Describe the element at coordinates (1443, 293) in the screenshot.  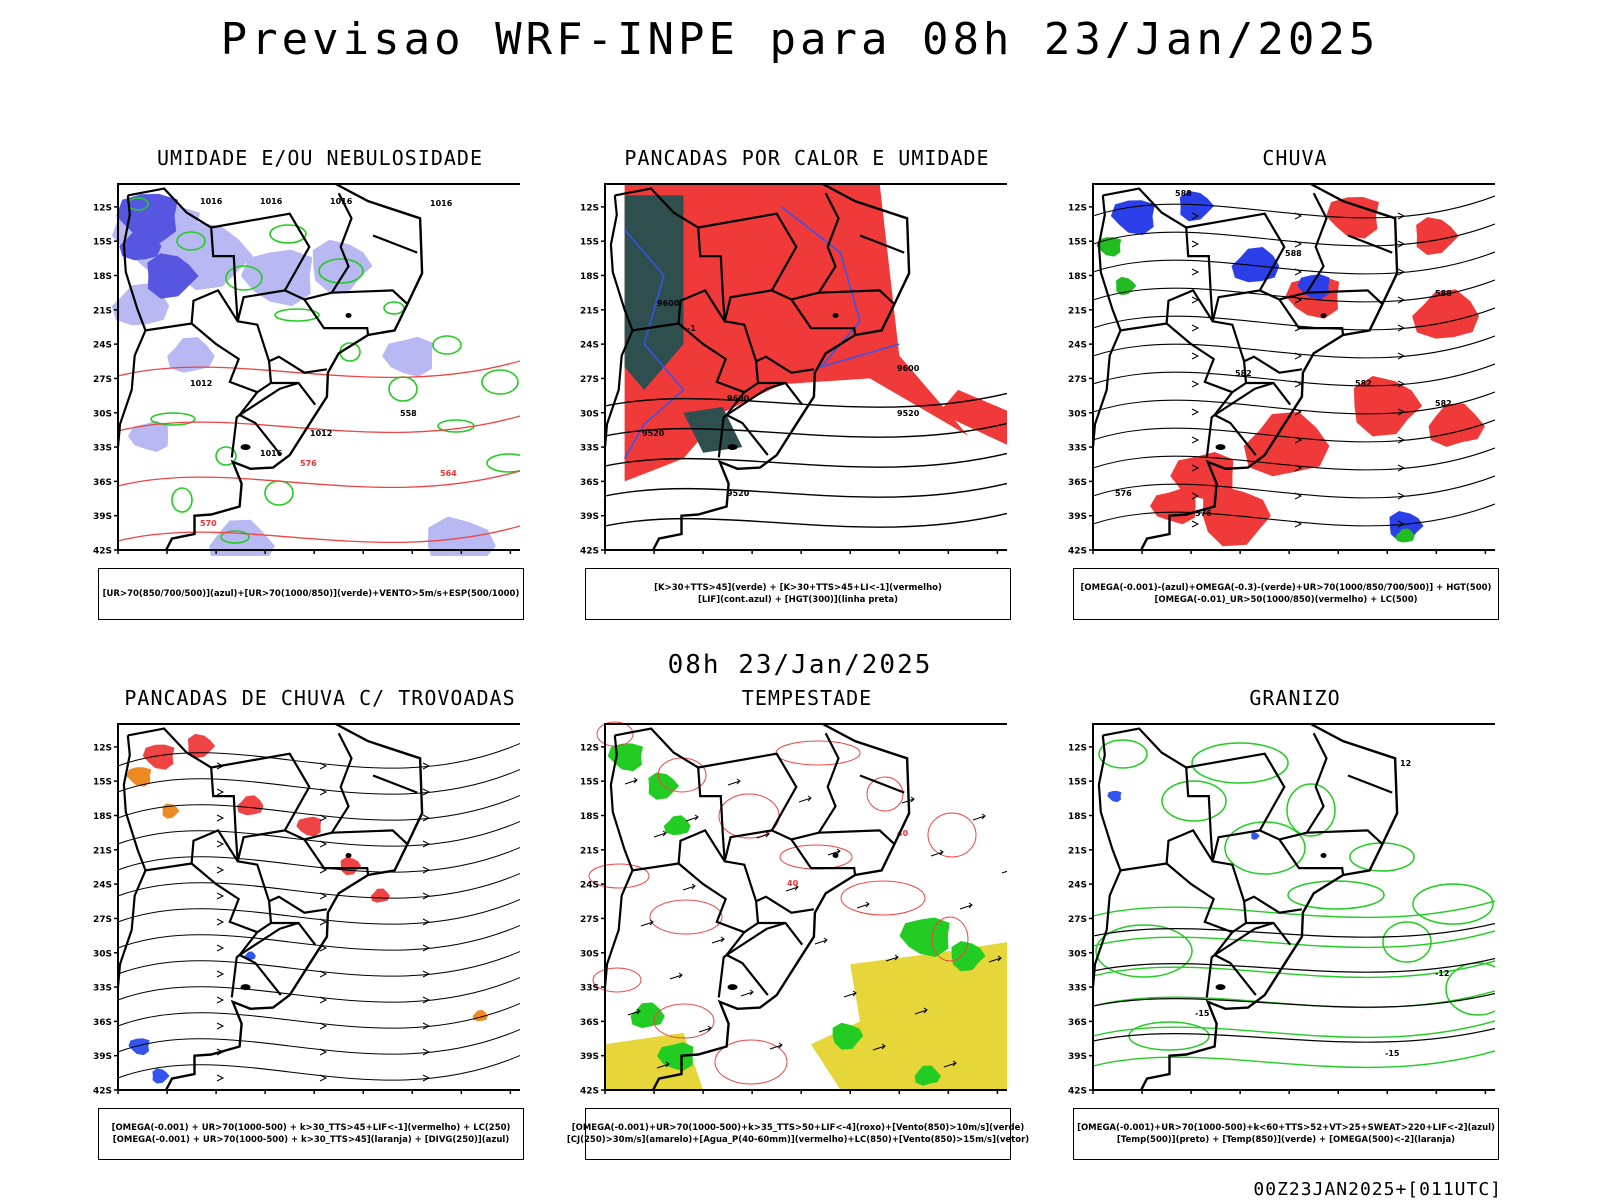
I see `contour-label: 588` at that location.